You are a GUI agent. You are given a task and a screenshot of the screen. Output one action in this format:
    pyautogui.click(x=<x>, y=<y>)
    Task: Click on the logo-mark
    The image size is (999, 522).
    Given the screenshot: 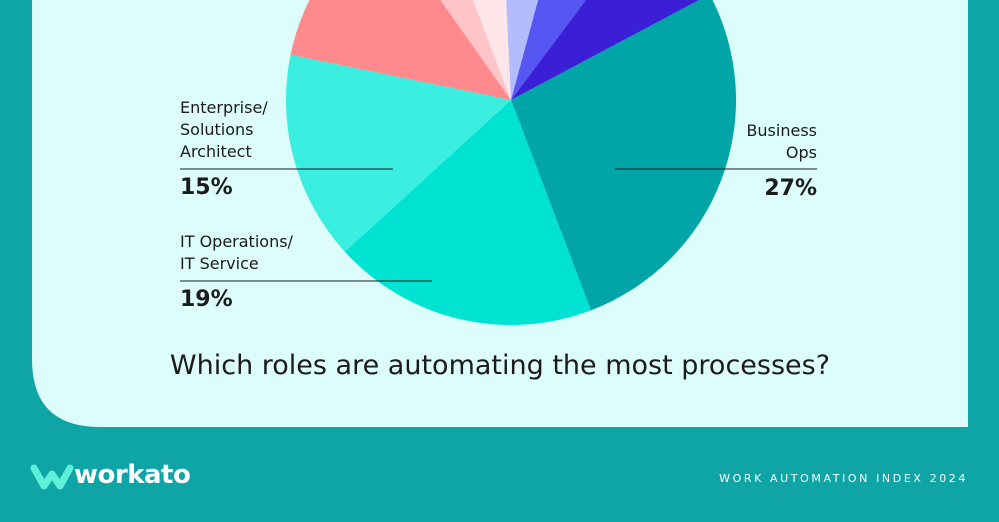 What is the action you would take?
    pyautogui.click(x=52, y=477)
    